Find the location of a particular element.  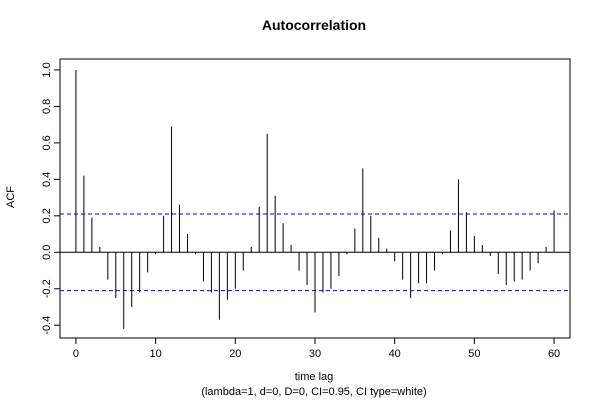

chart-title: Autocorrelation is located at coordinates (314, 25).